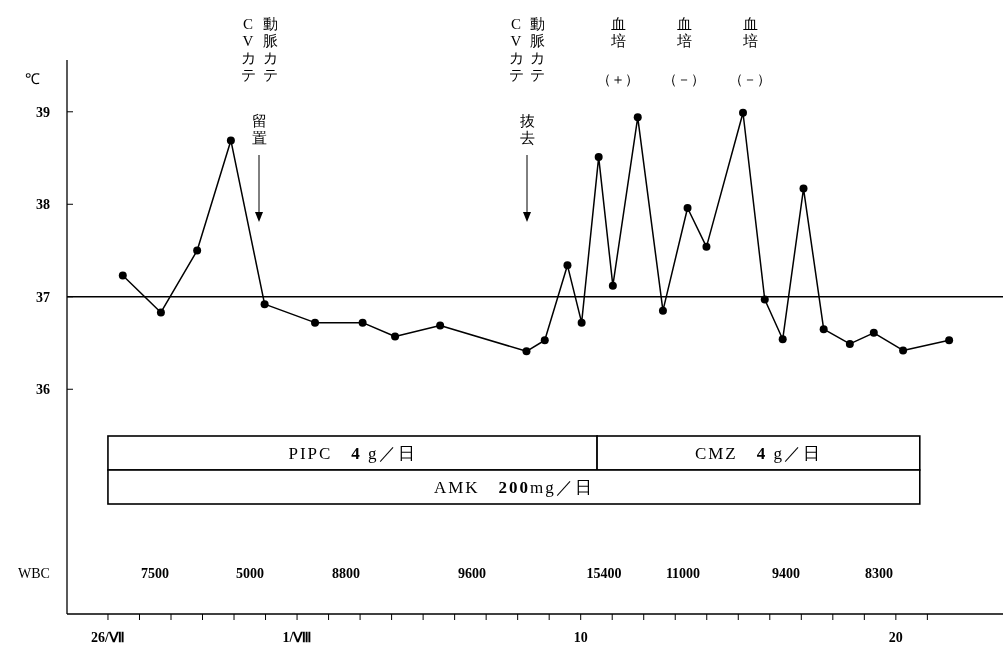  What do you see at coordinates (527, 129) in the screenshot?
I see `annotation: 抜去` at bounding box center [527, 129].